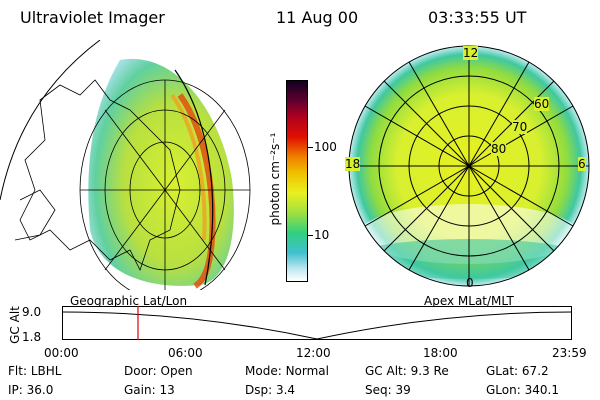  I want to click on mlt-label-18: 18, so click(353, 164).